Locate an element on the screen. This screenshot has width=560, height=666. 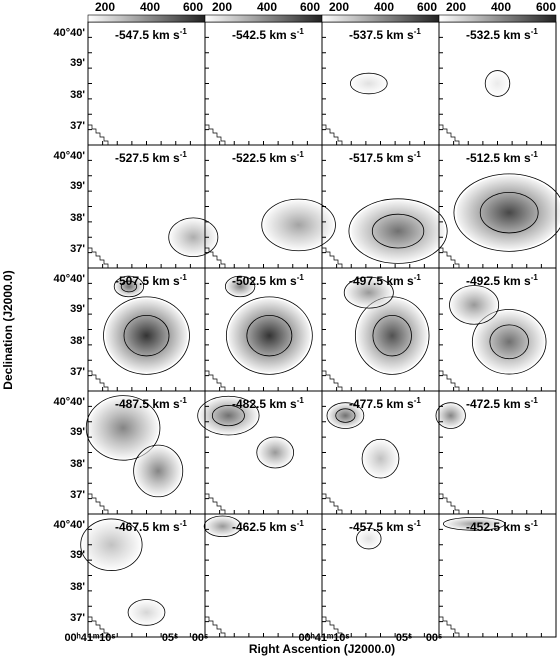
velocity-label: -497.5 km s-1 is located at coordinates (385, 280).